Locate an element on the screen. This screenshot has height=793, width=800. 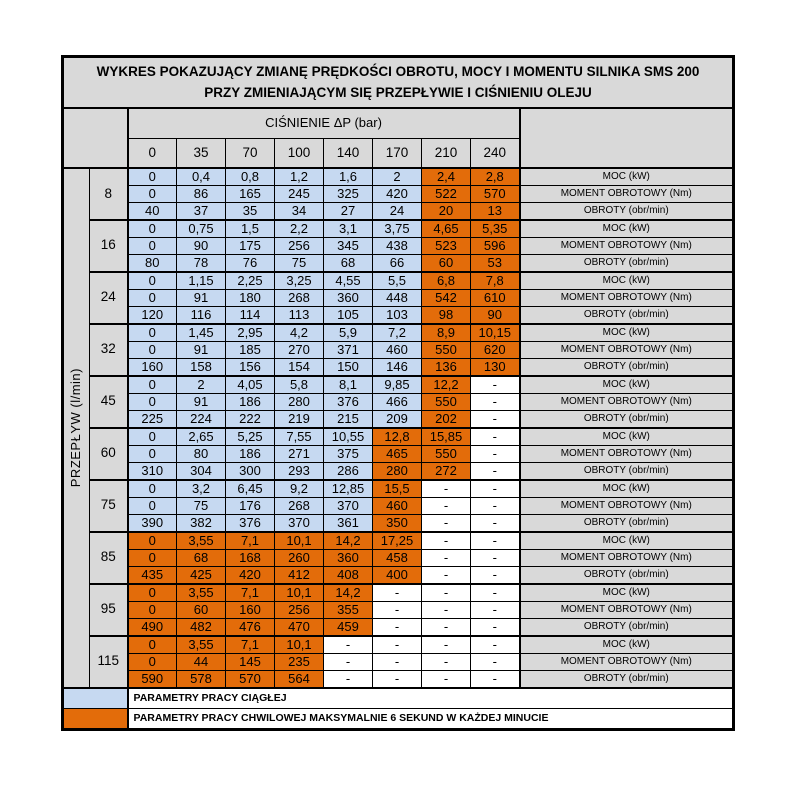
table-row: 590 578 570 564- - - - OBROTY (obr/min) is located at coordinates (398, 679).